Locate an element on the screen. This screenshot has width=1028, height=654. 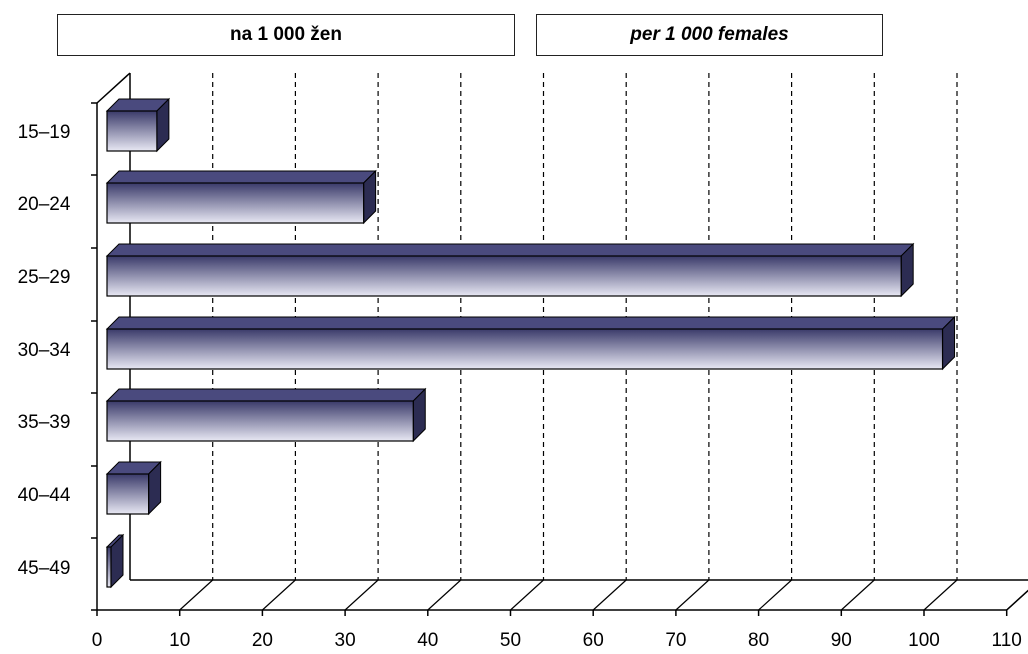
bar-35–39 is located at coordinates (266, 415).